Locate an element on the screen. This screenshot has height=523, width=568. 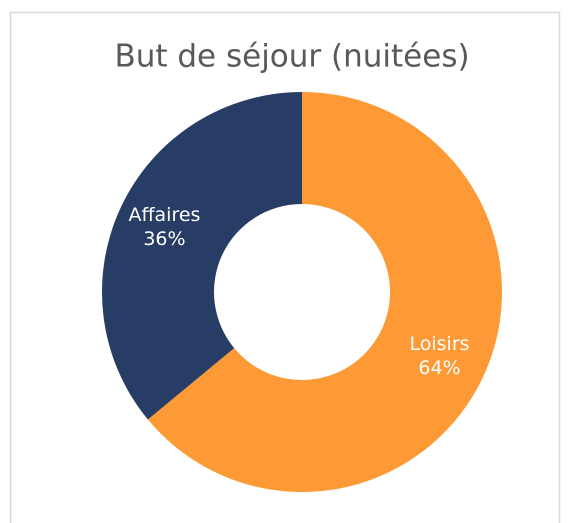
slice-category-label: Affaires is located at coordinates (164, 215).